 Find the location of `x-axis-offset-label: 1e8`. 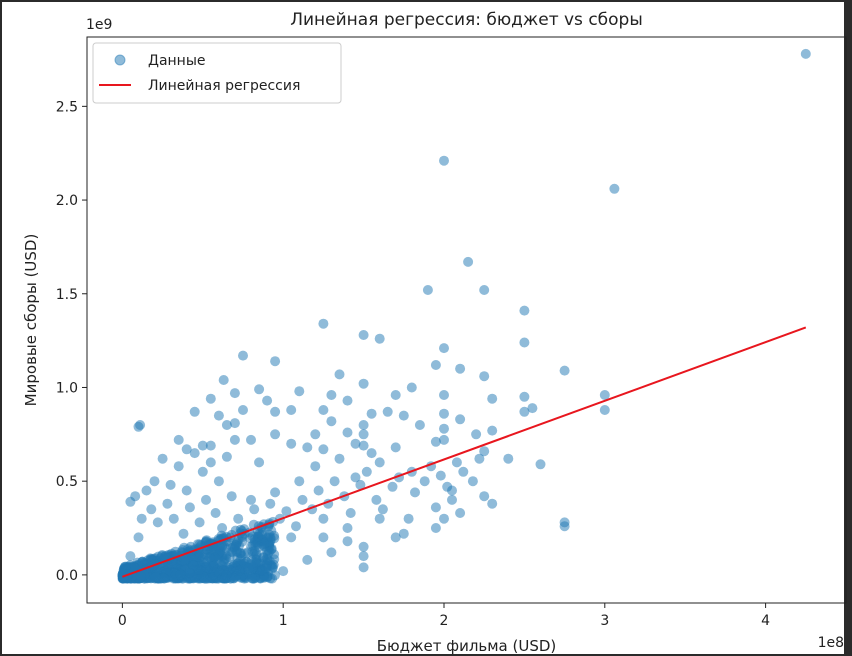

x-axis-offset-label: 1e8 is located at coordinates (831, 643).